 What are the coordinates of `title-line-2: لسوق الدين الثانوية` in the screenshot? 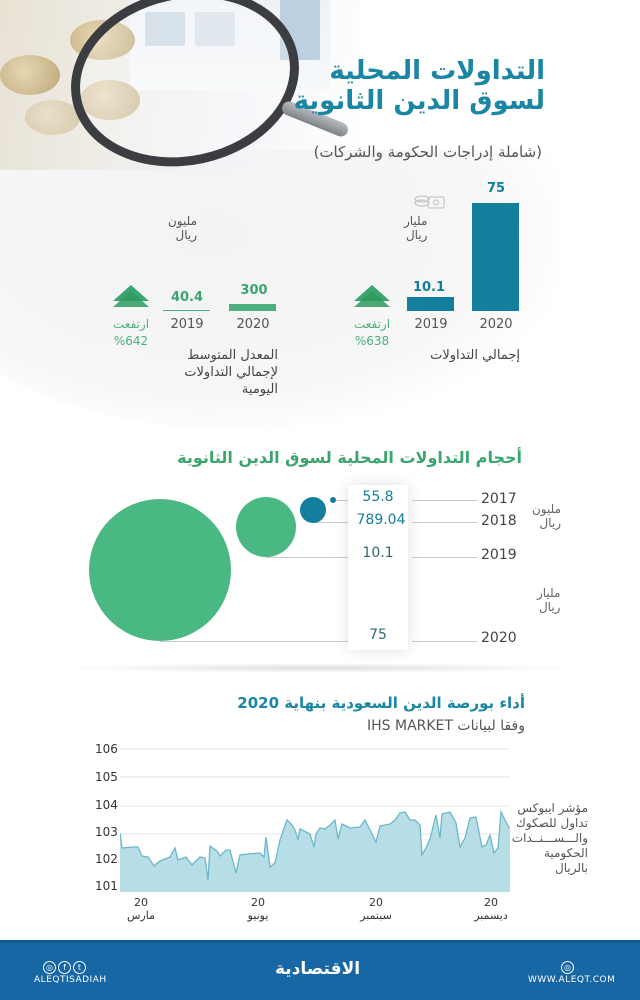 It's located at (419, 101).